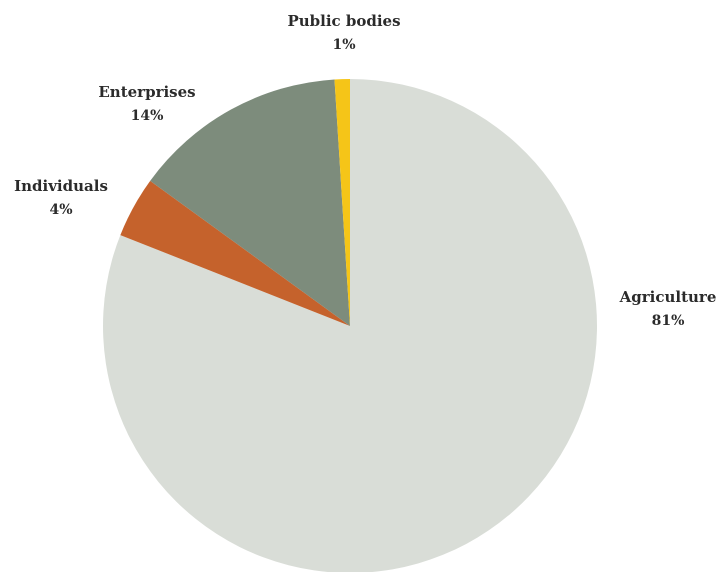  I want to click on pie-value-public-bodies: 1%, so click(343, 45).